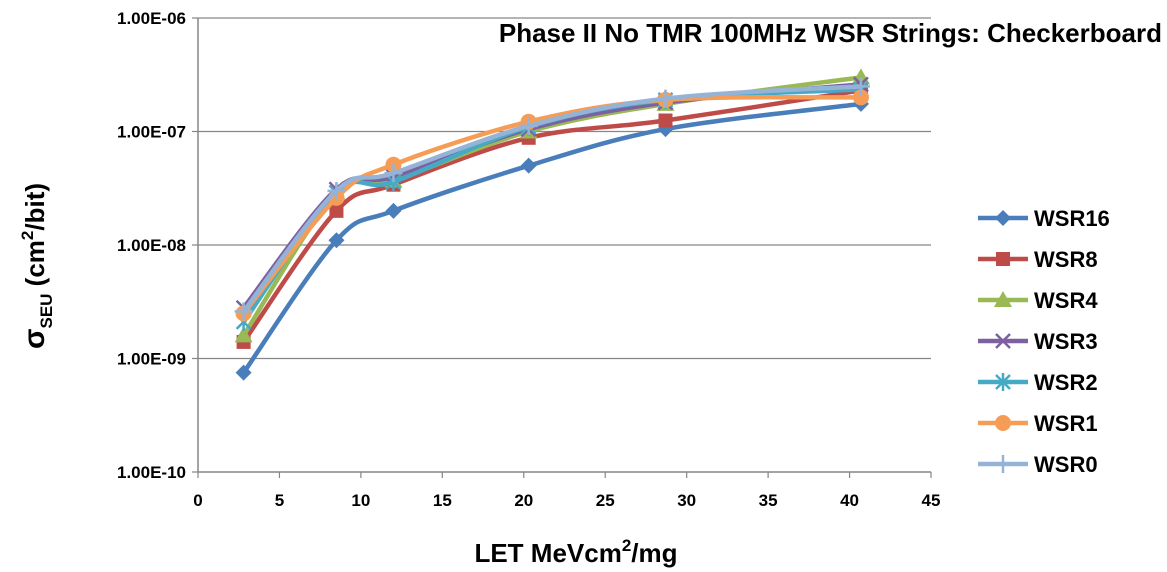 The height and width of the screenshot is (572, 1167). I want to click on y-axis-label-rest: /bit), so click(35, 207).